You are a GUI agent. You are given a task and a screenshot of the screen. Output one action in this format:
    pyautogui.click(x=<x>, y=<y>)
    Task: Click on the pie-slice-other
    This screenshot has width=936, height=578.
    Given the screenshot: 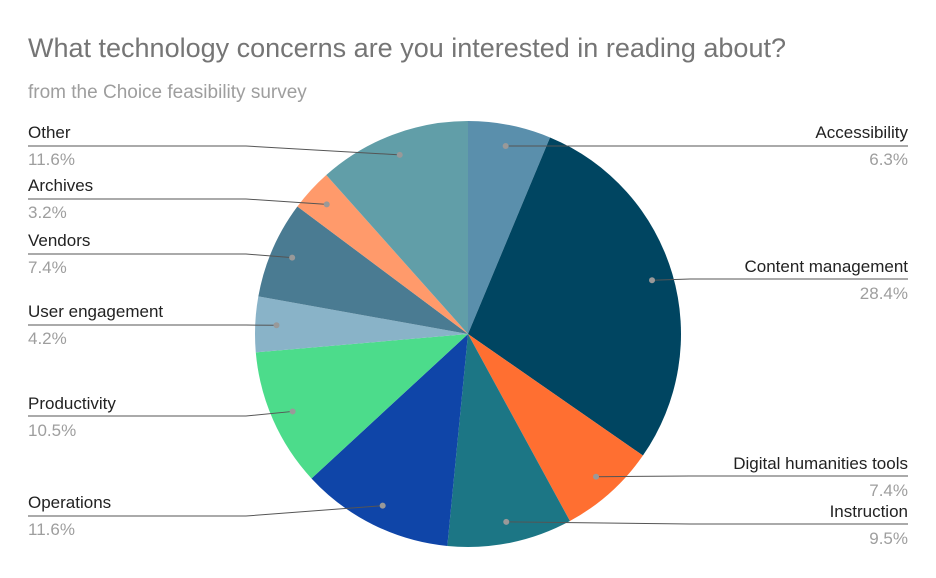 What is the action you would take?
    pyautogui.click(x=397, y=227)
    